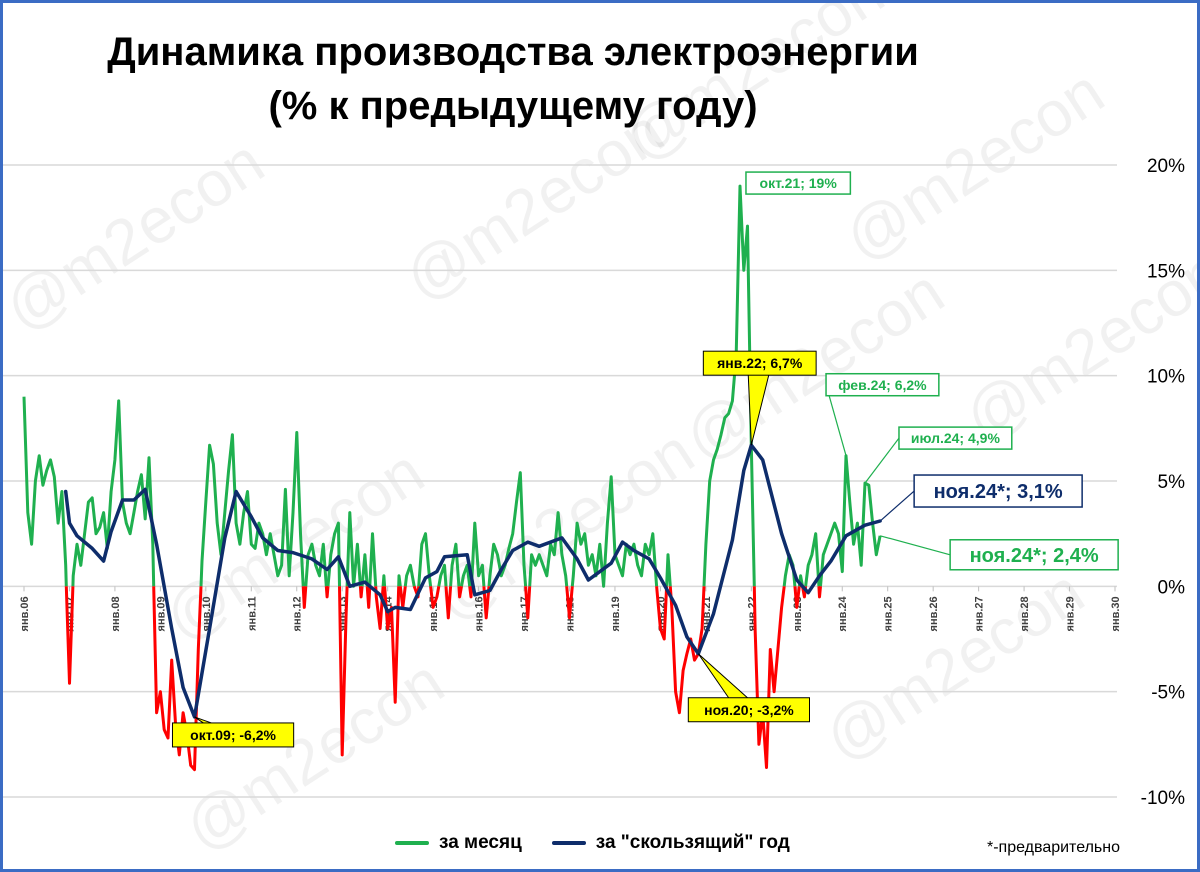 This screenshot has width=1200, height=872. I want to click on data-callout: окт.09; -6,2%, so click(233, 732).